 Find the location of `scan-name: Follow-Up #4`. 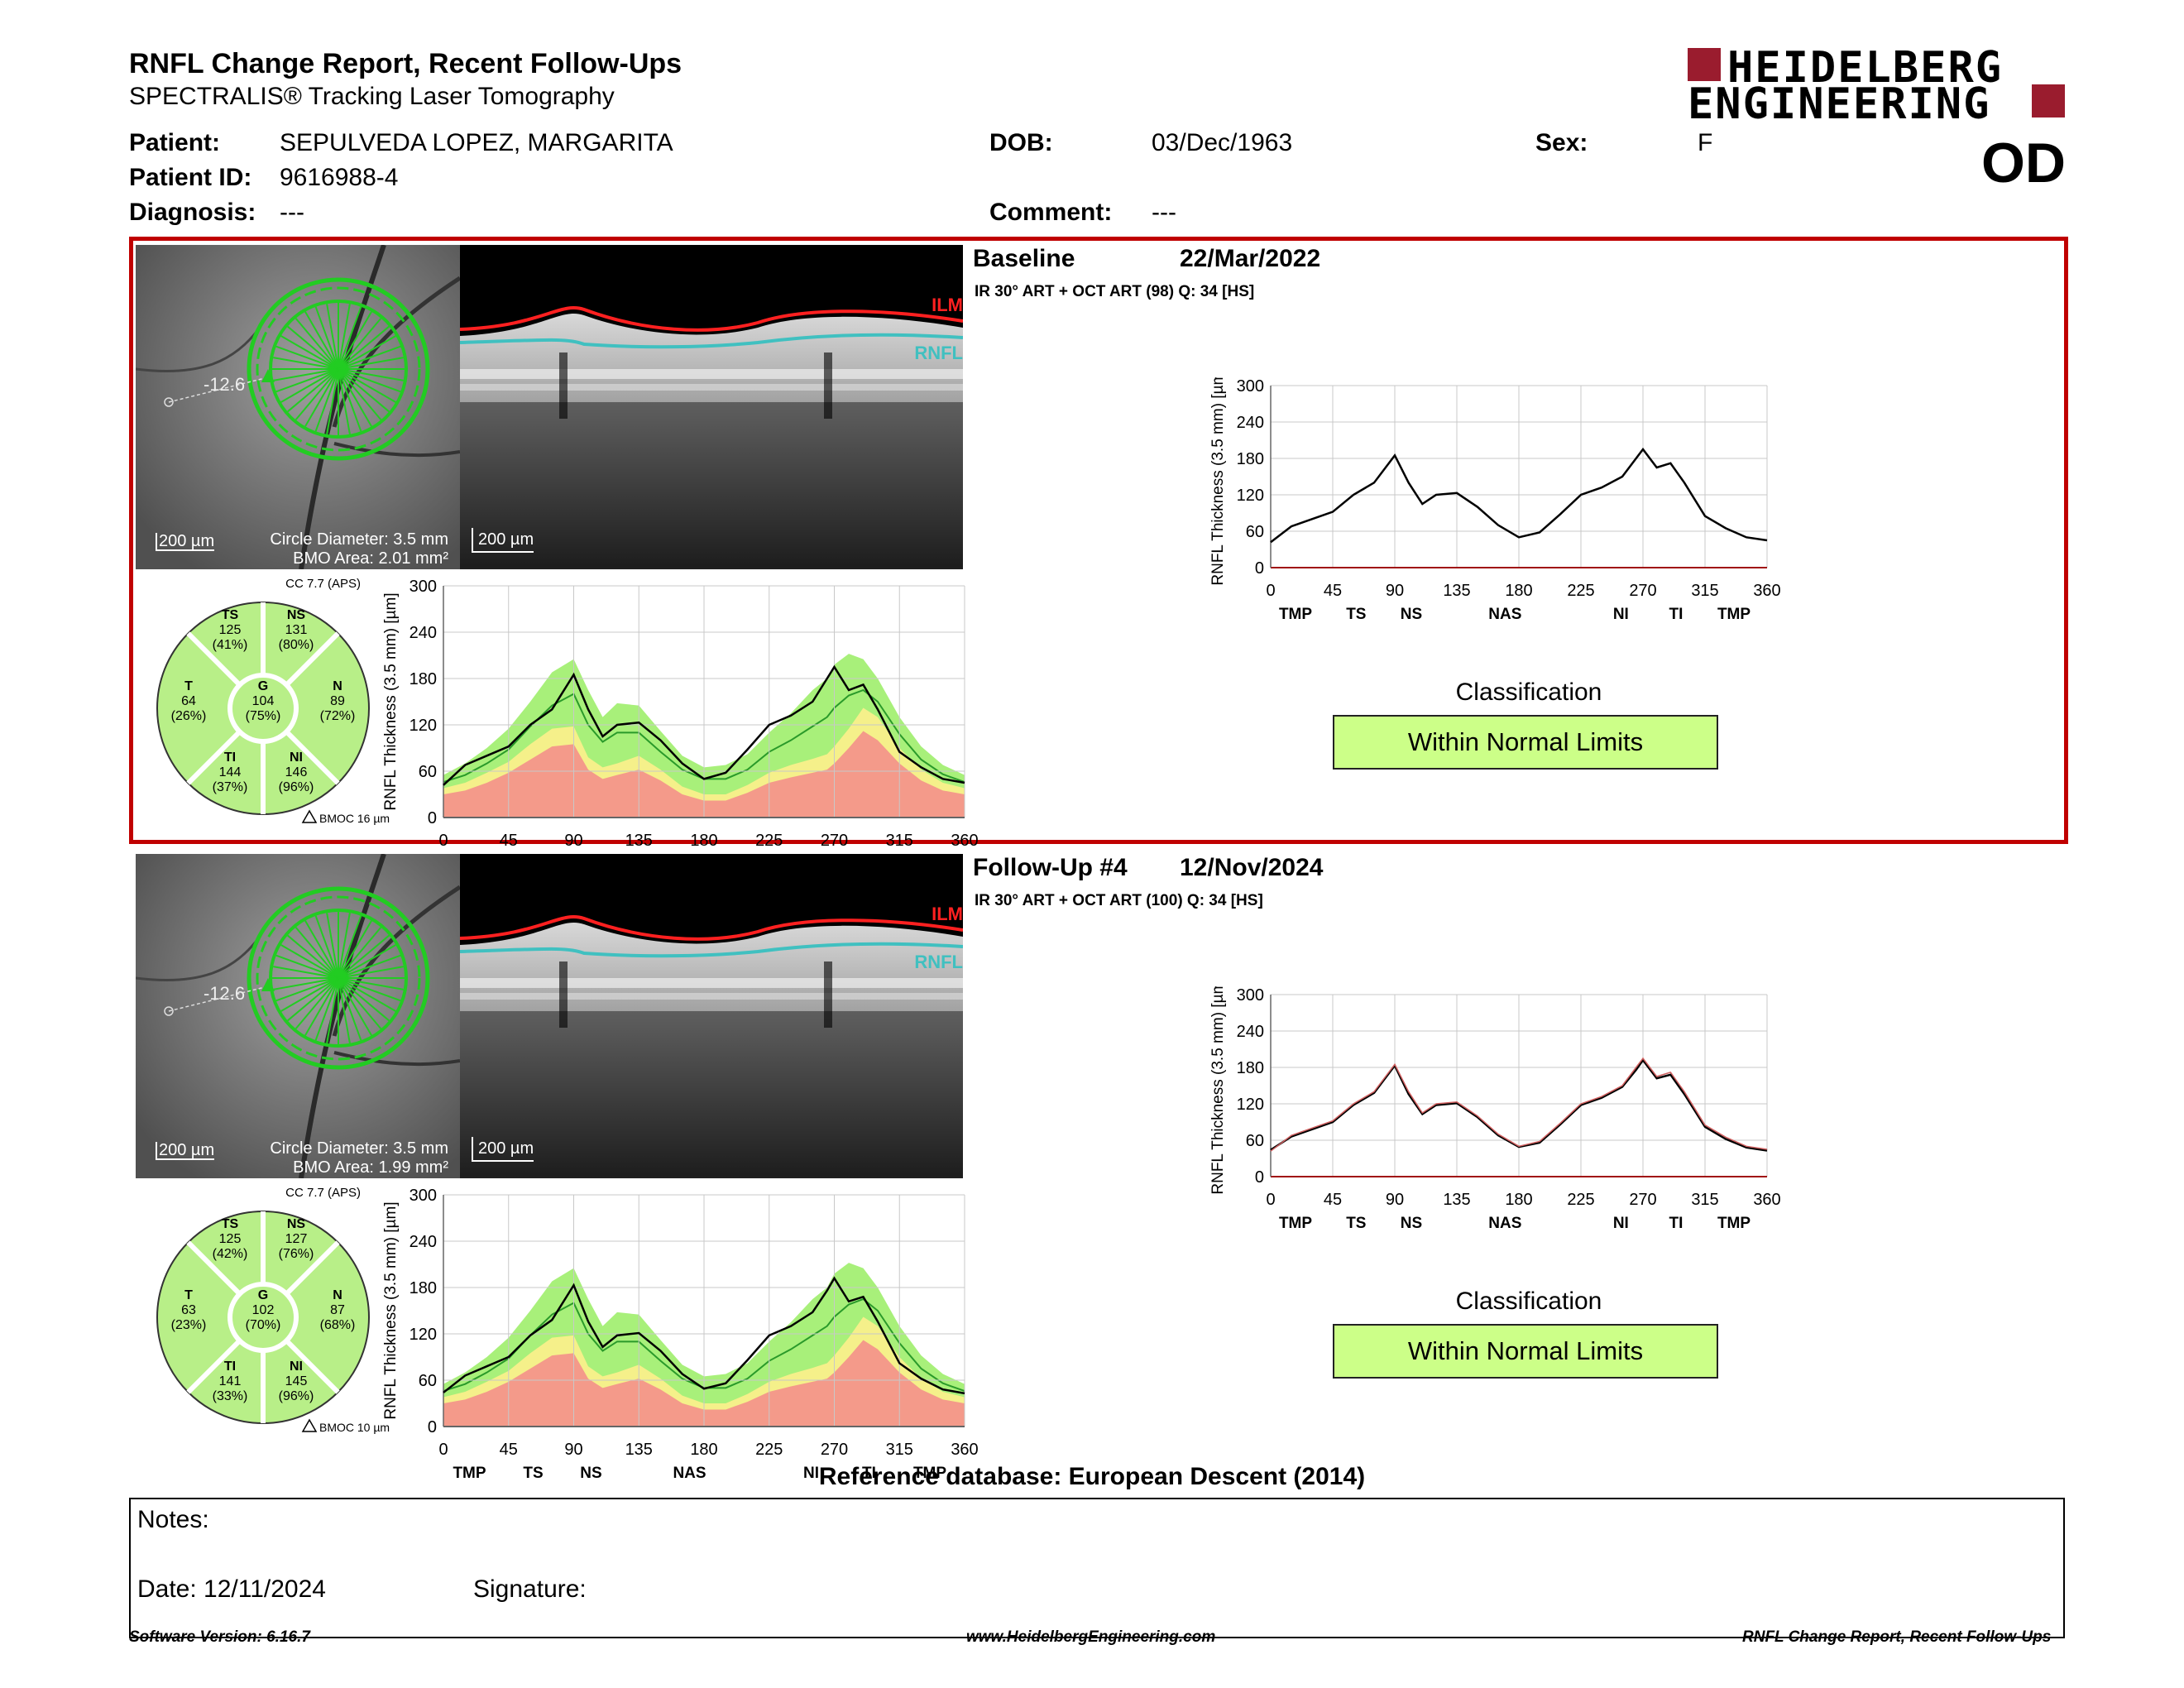

scan-name: Follow-Up #4 is located at coordinates (1050, 867).